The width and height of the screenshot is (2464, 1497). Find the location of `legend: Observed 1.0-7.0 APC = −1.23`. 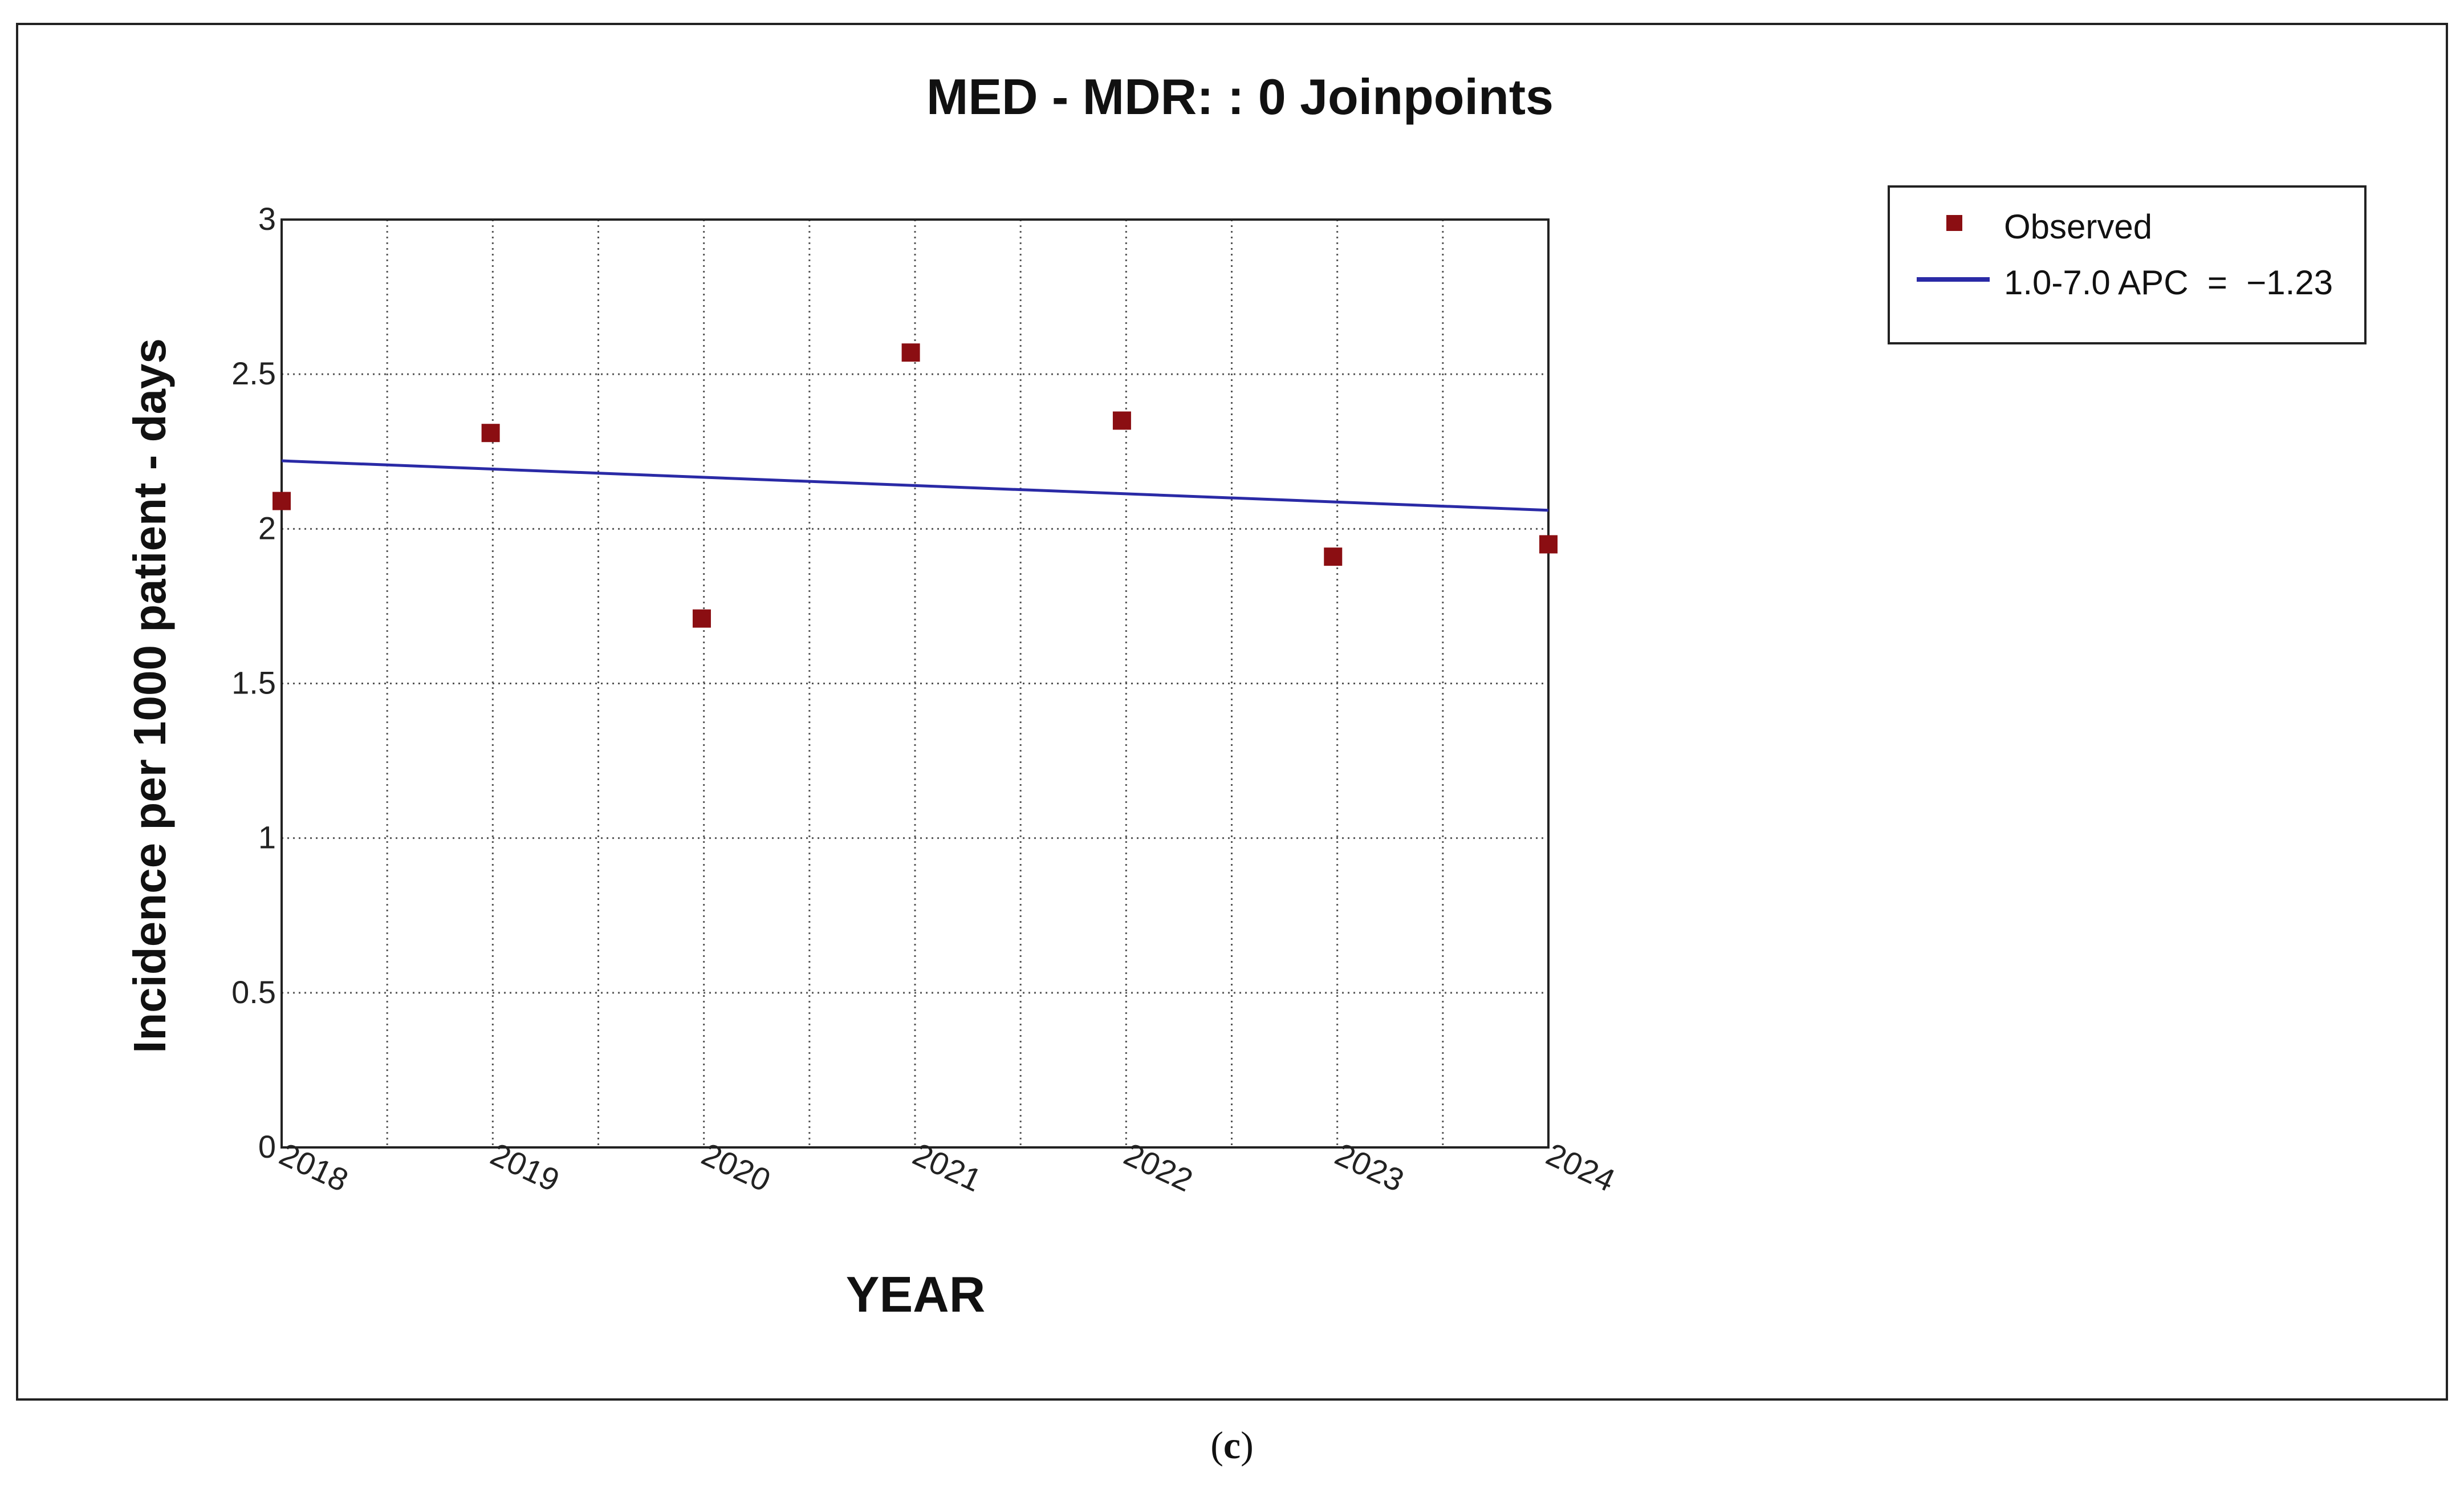

legend: Observed 1.0-7.0 APC = −1.23 is located at coordinates (2127, 265).